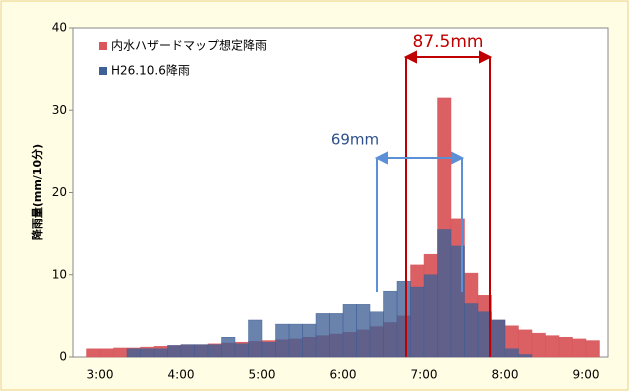 The image size is (629, 391). What do you see at coordinates (424, 375) in the screenshot?
I see `x-tick-label: 7:00` at bounding box center [424, 375].